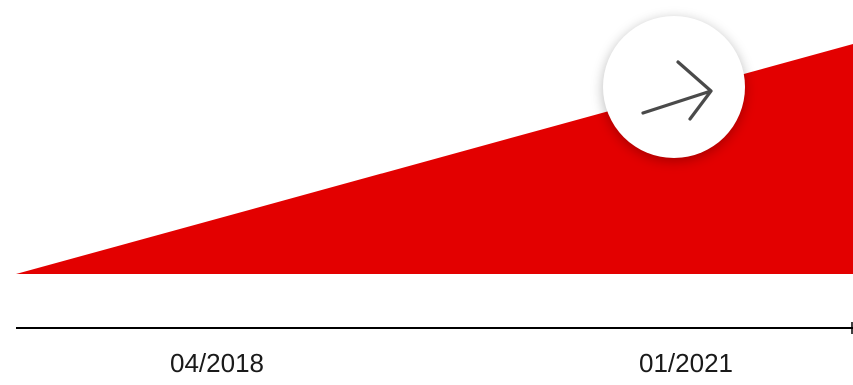 The height and width of the screenshot is (385, 853). What do you see at coordinates (686, 363) in the screenshot?
I see `timeline-end-label: 01/2021` at bounding box center [686, 363].